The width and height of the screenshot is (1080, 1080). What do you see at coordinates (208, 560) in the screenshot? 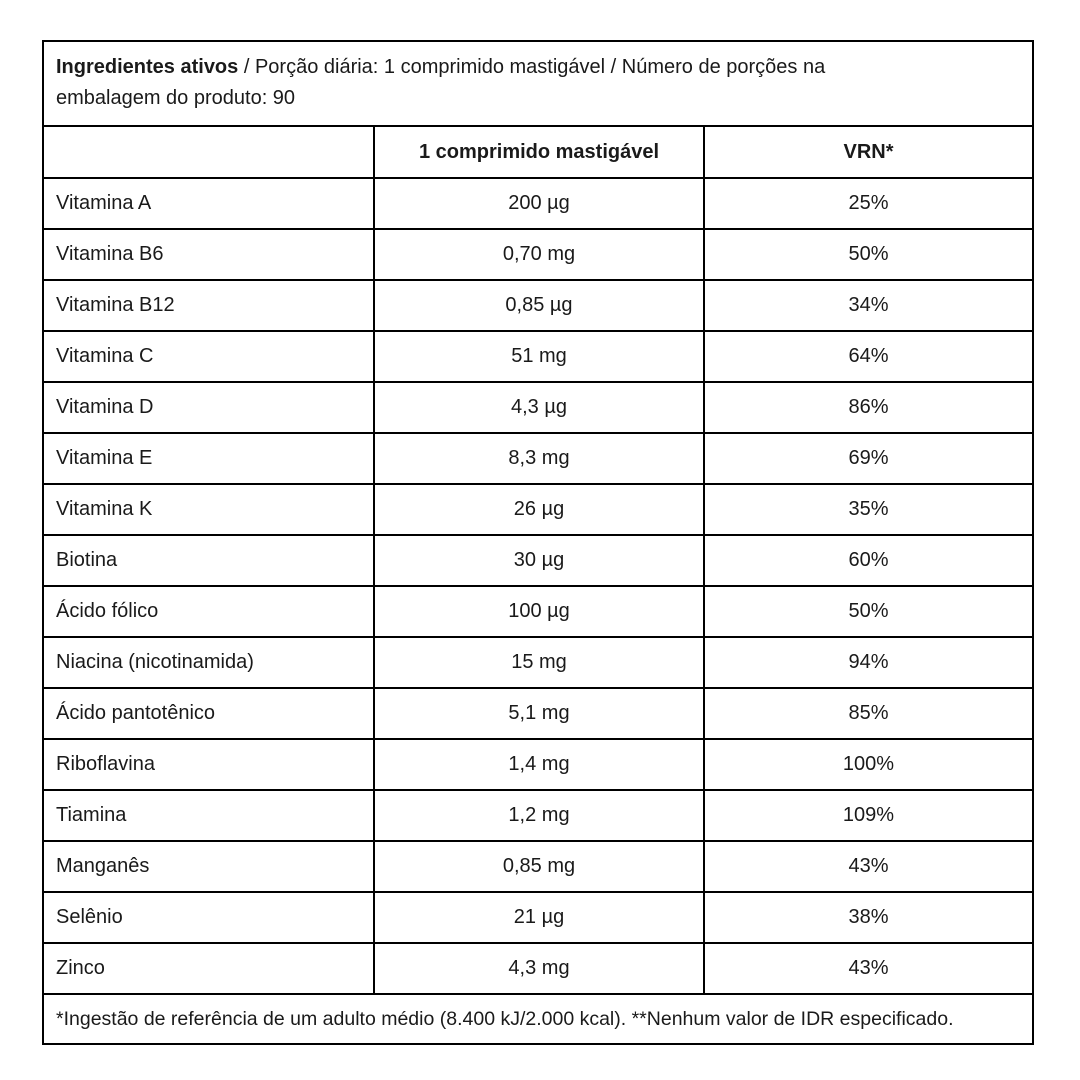
I see `ingredient-name: Biotina` at bounding box center [208, 560].